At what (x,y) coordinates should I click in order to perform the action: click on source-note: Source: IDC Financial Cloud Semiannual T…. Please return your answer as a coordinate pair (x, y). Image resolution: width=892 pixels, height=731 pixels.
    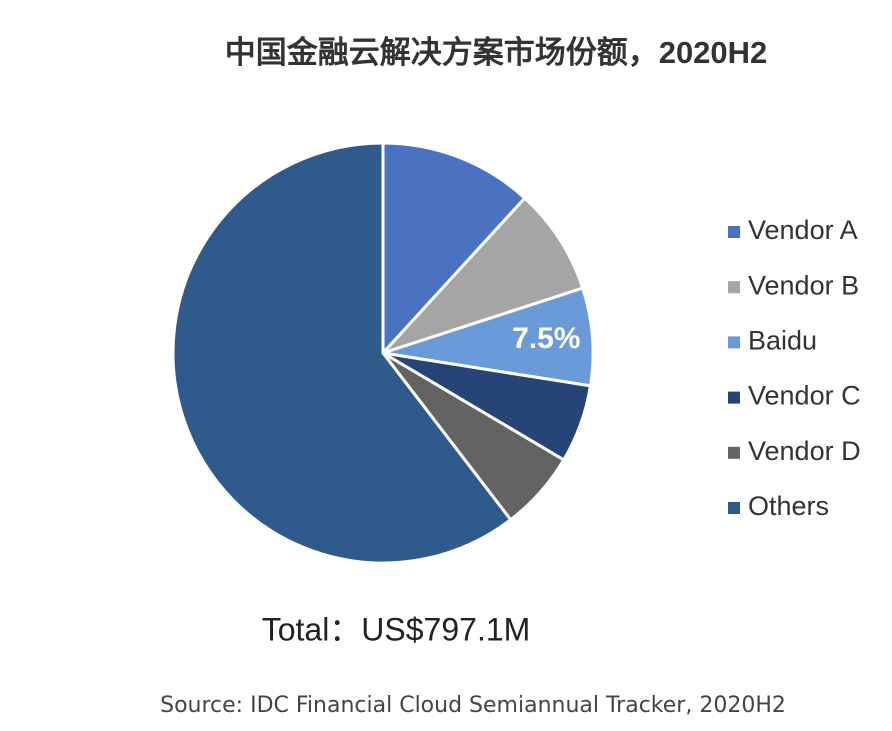
    Looking at the image, I should click on (473, 705).